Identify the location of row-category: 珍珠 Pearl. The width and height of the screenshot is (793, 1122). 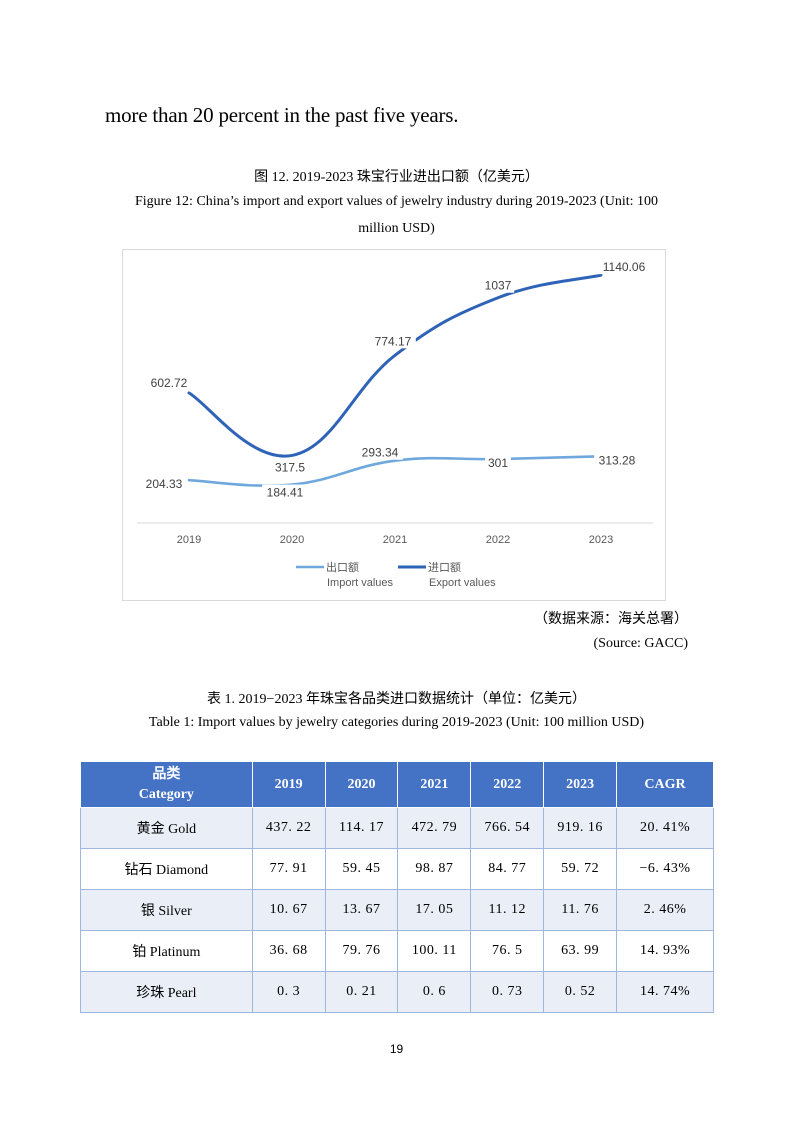
(166, 992).